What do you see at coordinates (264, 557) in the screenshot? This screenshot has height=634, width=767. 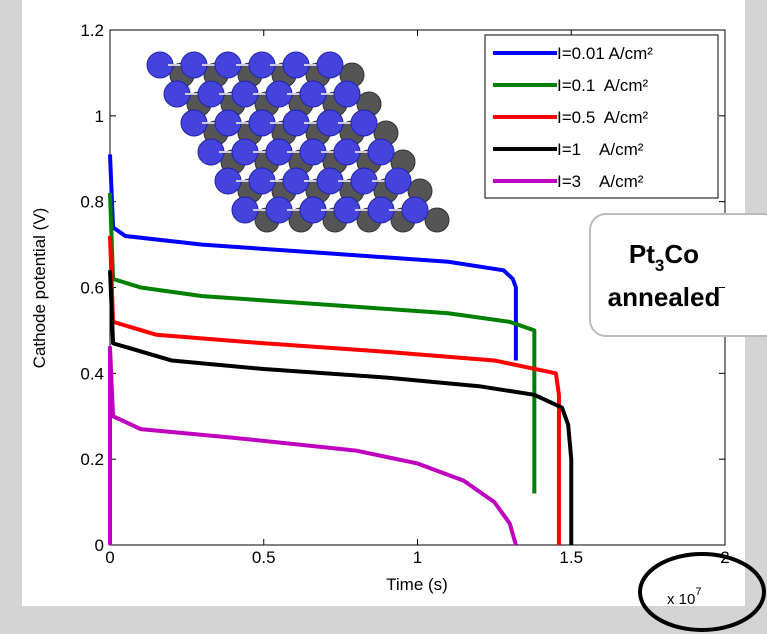 I see `x-tick-label: 0.5` at bounding box center [264, 557].